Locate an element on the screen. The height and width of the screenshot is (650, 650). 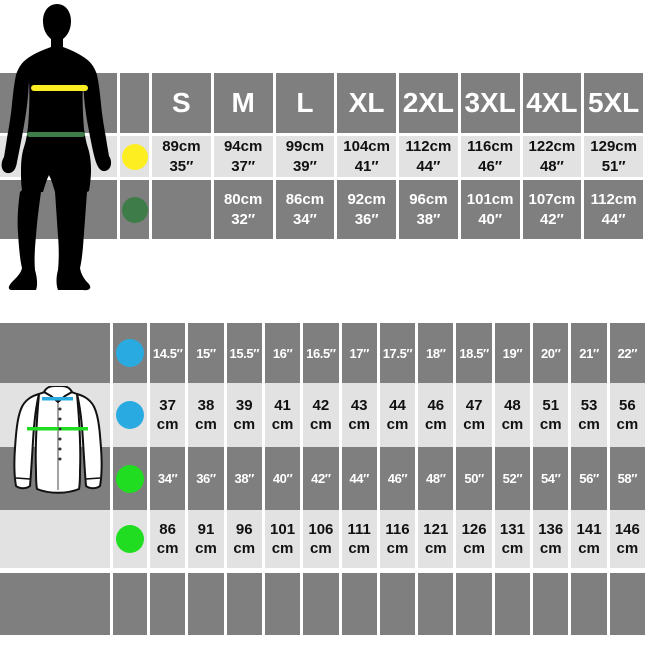
value-cell: 48 cm is located at coordinates (512, 415).